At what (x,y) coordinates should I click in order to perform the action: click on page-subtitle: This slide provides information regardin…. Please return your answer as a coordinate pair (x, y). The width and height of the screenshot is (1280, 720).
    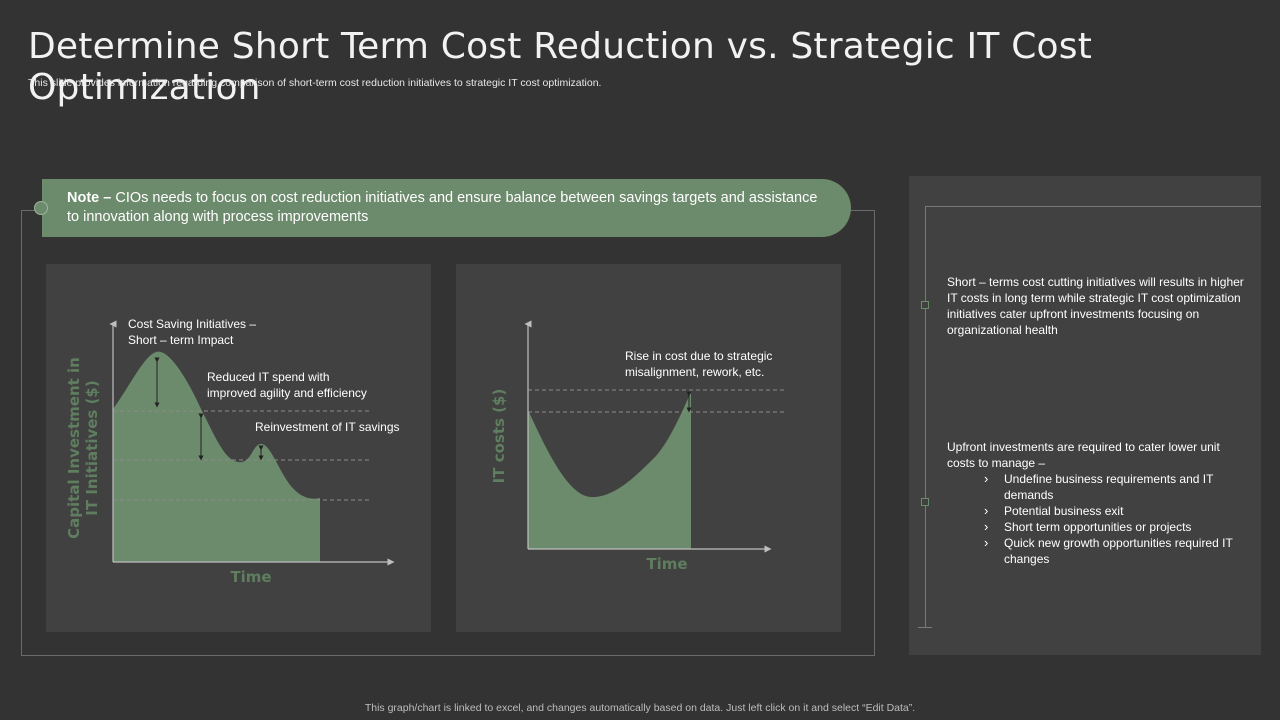
    Looking at the image, I should click on (315, 83).